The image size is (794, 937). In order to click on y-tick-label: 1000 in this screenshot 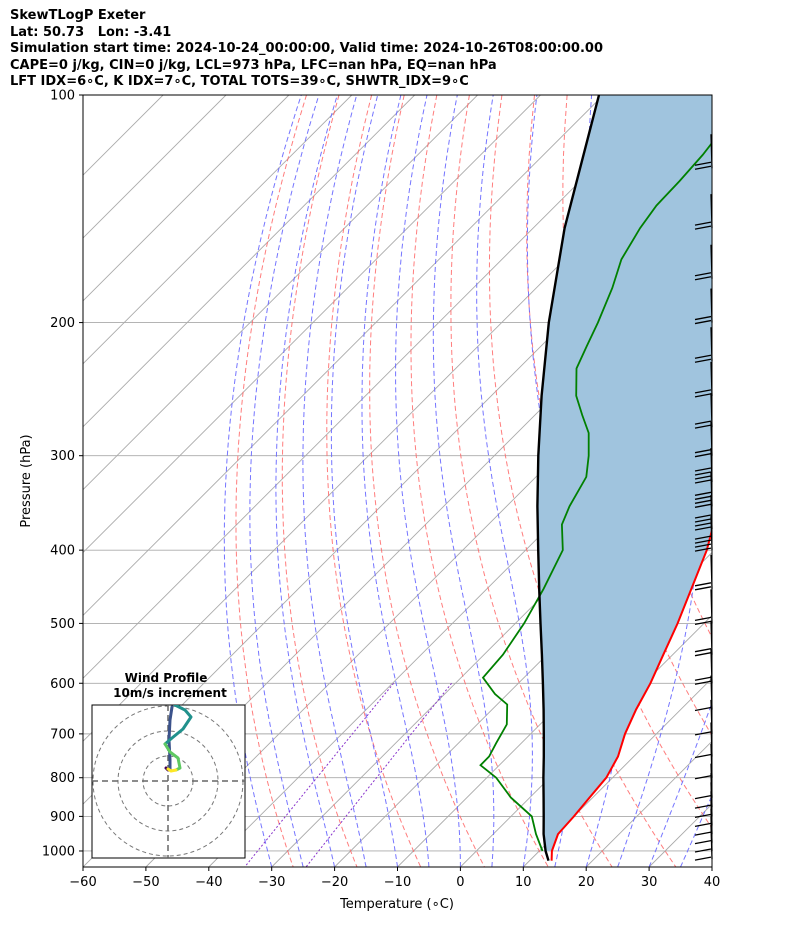, I will do `click(58, 851)`.